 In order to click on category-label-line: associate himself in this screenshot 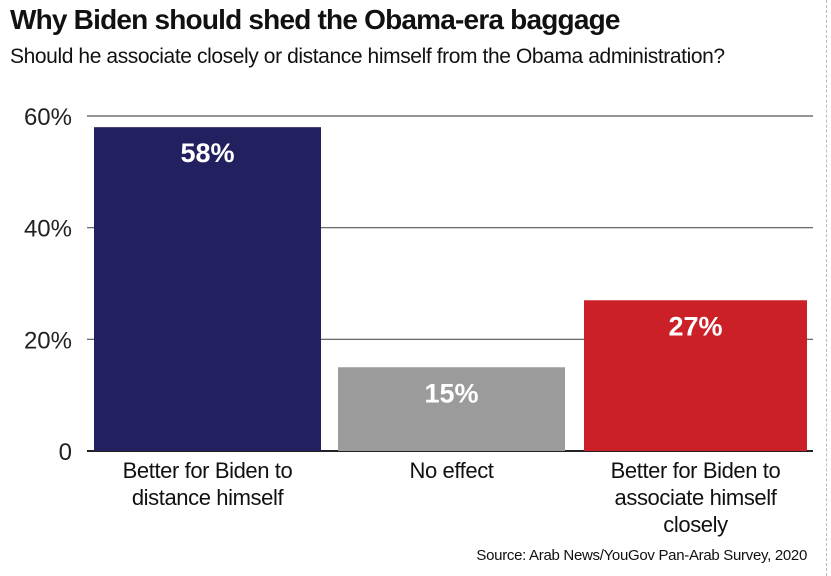, I will do `click(695, 497)`.